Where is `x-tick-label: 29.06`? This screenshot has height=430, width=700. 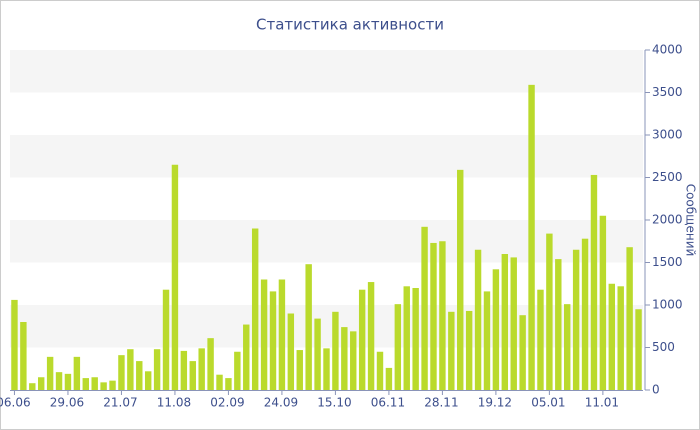 x-tick-label: 29.06 is located at coordinates (67, 403).